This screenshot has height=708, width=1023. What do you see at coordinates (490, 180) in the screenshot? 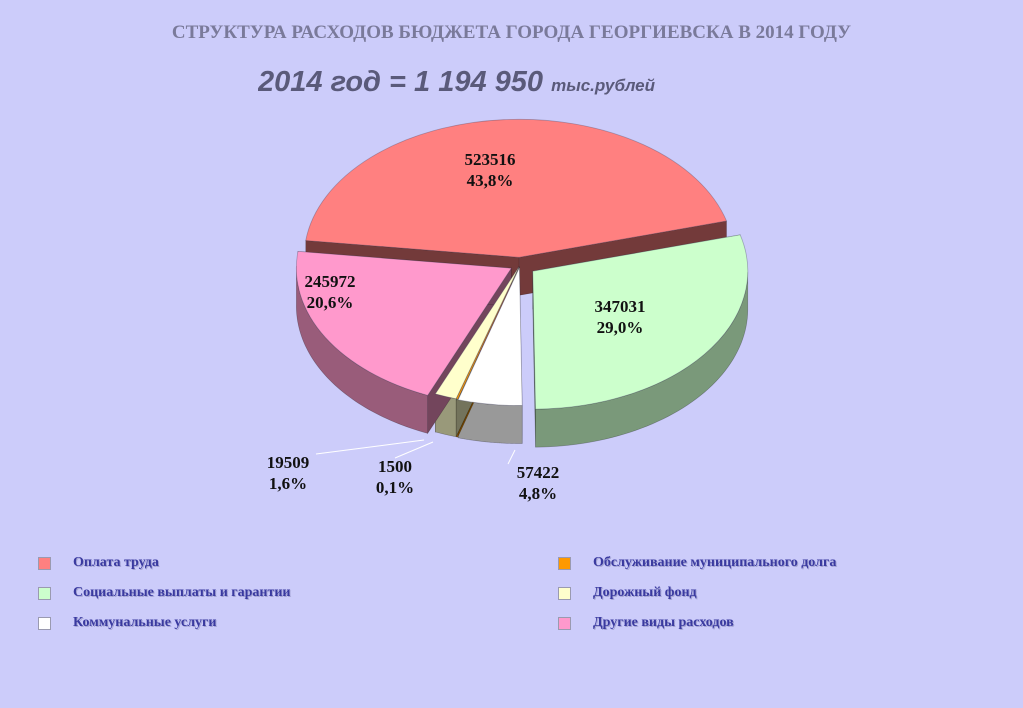
I see `percent-label-salary: 43,8%` at bounding box center [490, 180].